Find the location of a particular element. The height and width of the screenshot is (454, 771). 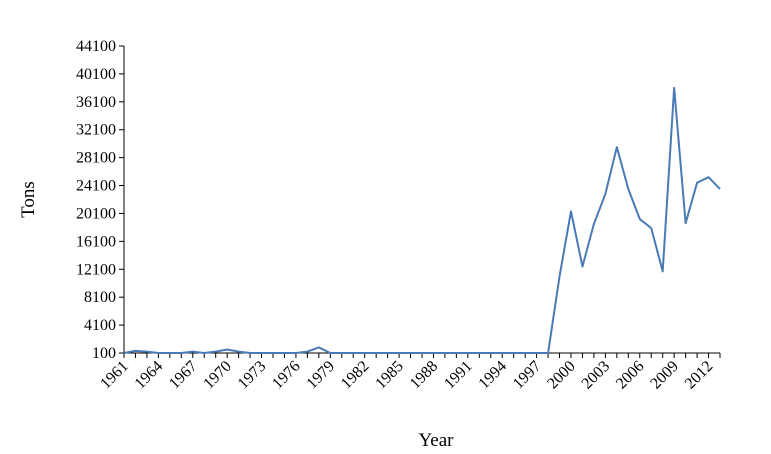

x-tick-label: 1994 is located at coordinates (492, 375).